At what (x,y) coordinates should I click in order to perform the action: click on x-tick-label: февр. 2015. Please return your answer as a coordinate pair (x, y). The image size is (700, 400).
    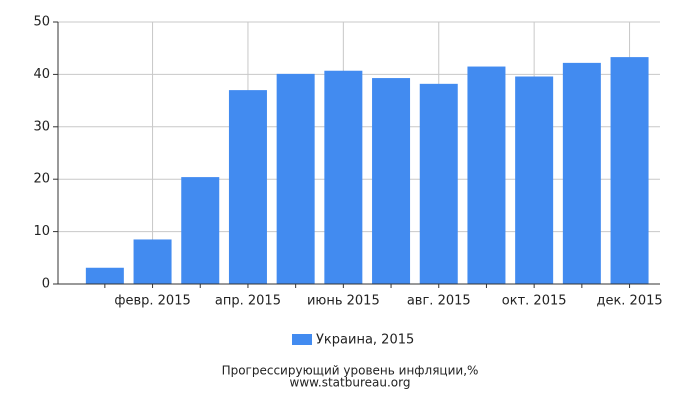
    Looking at the image, I should click on (152, 301).